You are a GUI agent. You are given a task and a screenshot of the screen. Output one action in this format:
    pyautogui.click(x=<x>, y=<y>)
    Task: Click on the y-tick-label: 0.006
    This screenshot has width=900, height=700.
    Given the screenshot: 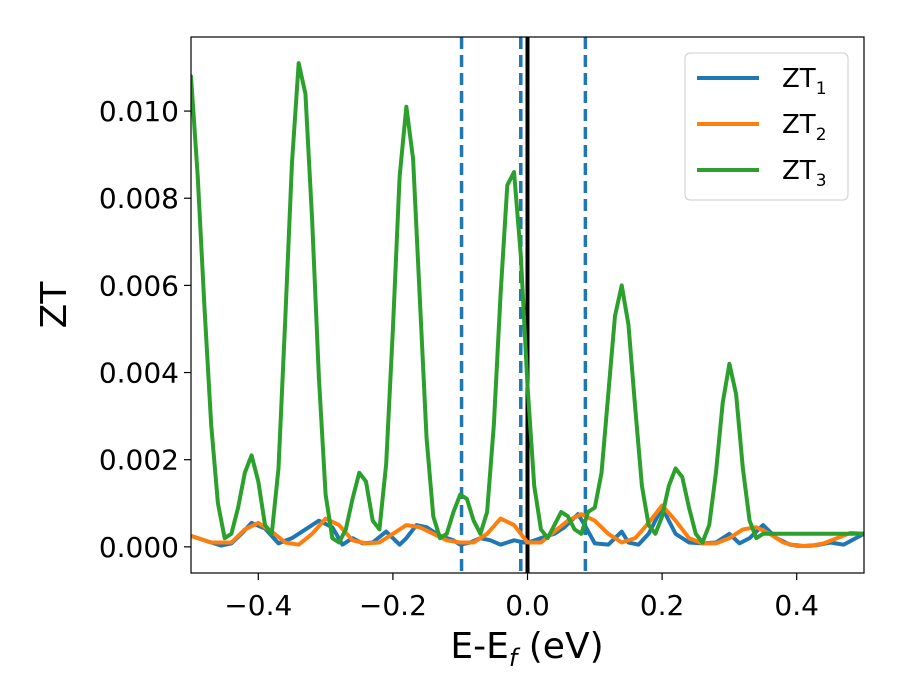 What is the action you would take?
    pyautogui.click(x=139, y=285)
    